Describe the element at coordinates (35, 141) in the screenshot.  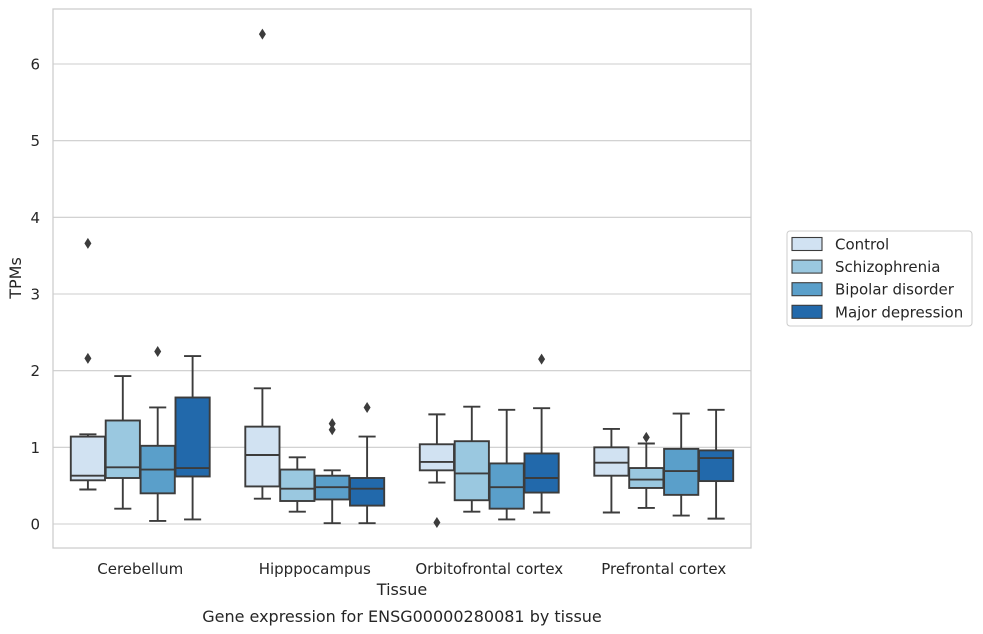
I see `y-tick-label: 5` at that location.